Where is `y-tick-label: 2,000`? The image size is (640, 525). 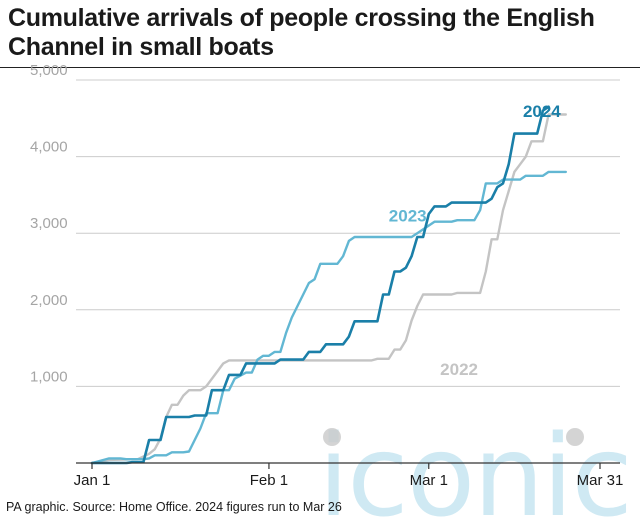 y-tick-label: 2,000 is located at coordinates (49, 300).